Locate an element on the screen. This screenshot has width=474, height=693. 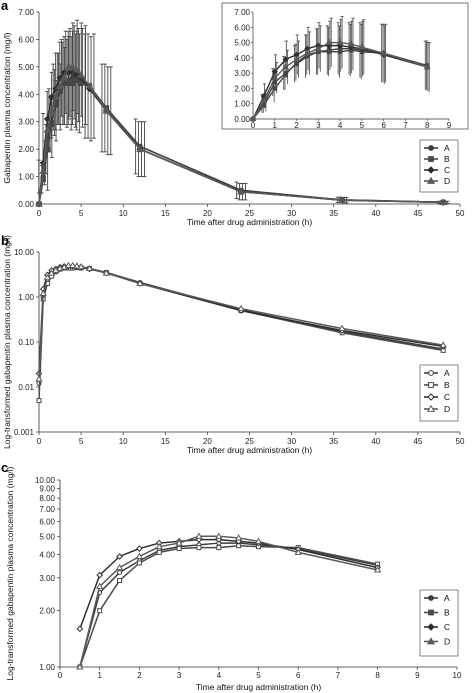
x-tick-label: 40 is located at coordinates (375, 213).